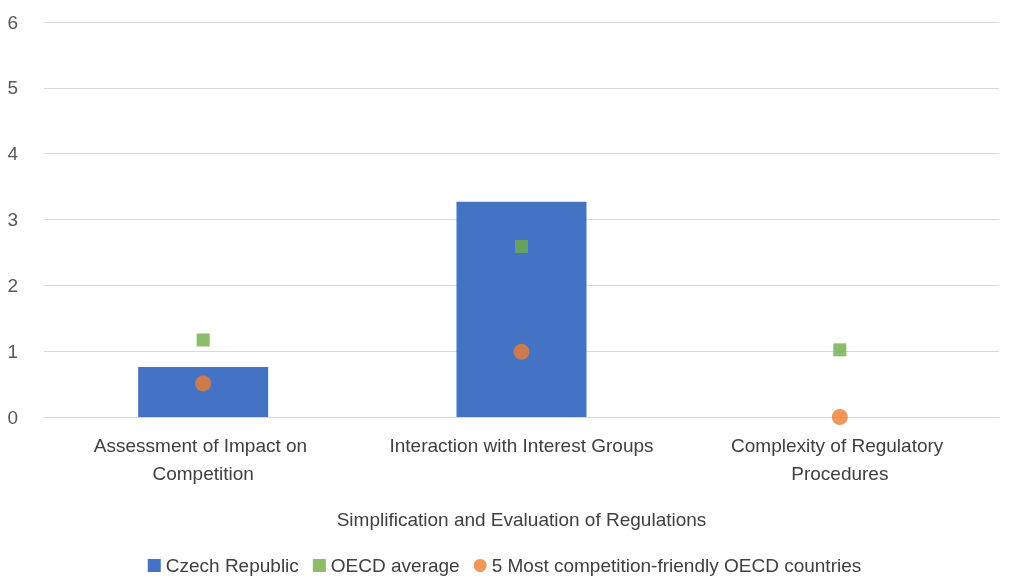 The width and height of the screenshot is (1009, 582). I want to click on y-tick-label: 4, so click(13, 154).